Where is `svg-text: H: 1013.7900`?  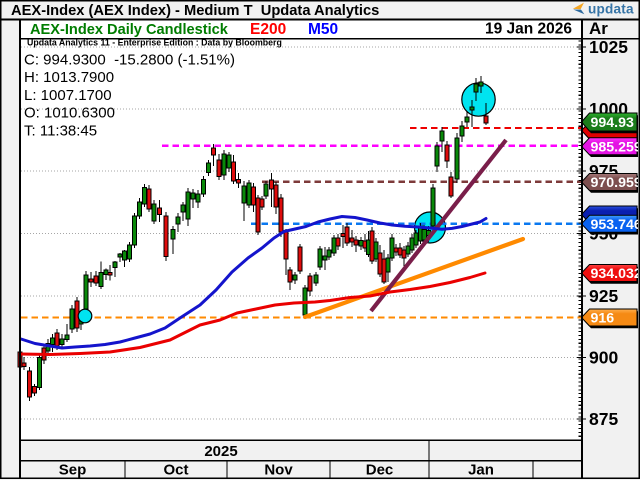 svg-text: H: 1013.7900 is located at coordinates (69, 77).